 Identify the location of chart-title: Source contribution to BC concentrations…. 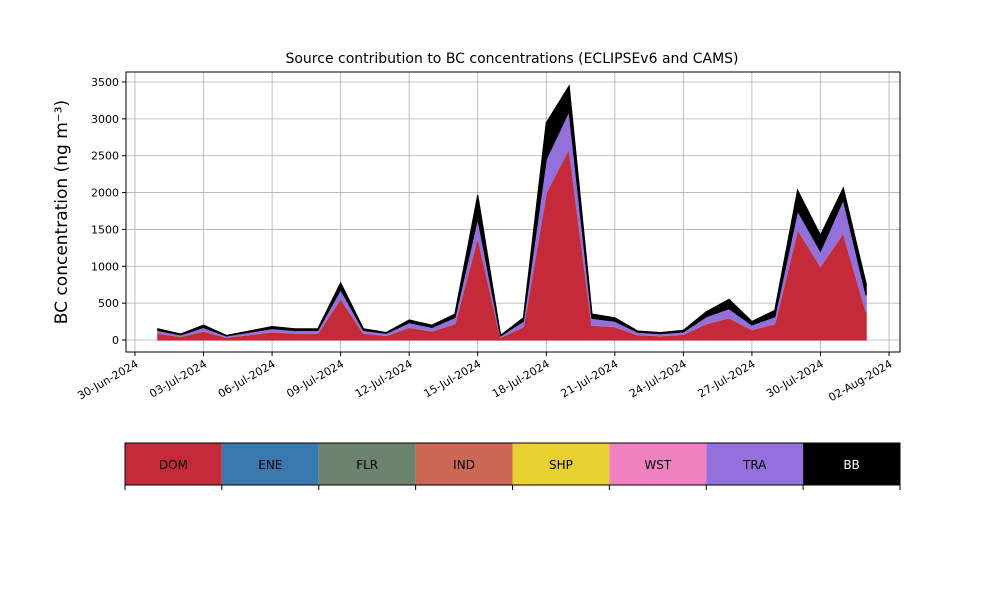
(511, 59).